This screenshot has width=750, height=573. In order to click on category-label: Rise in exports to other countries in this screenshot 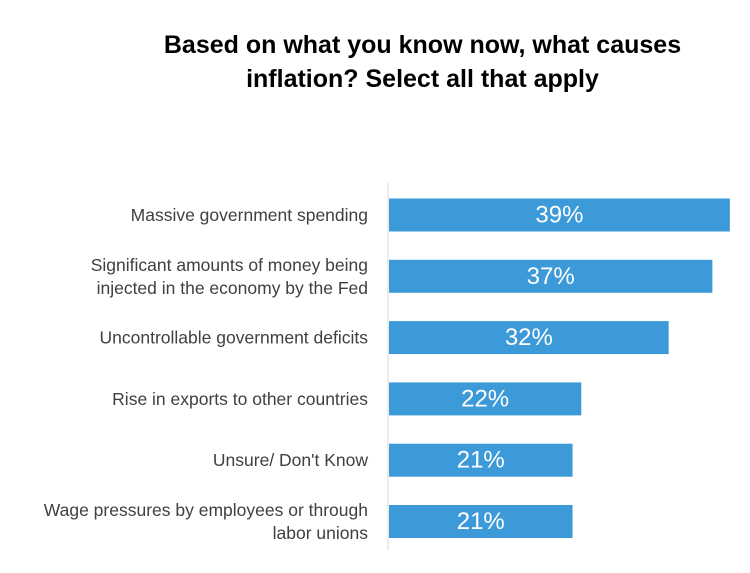, I will do `click(240, 399)`.